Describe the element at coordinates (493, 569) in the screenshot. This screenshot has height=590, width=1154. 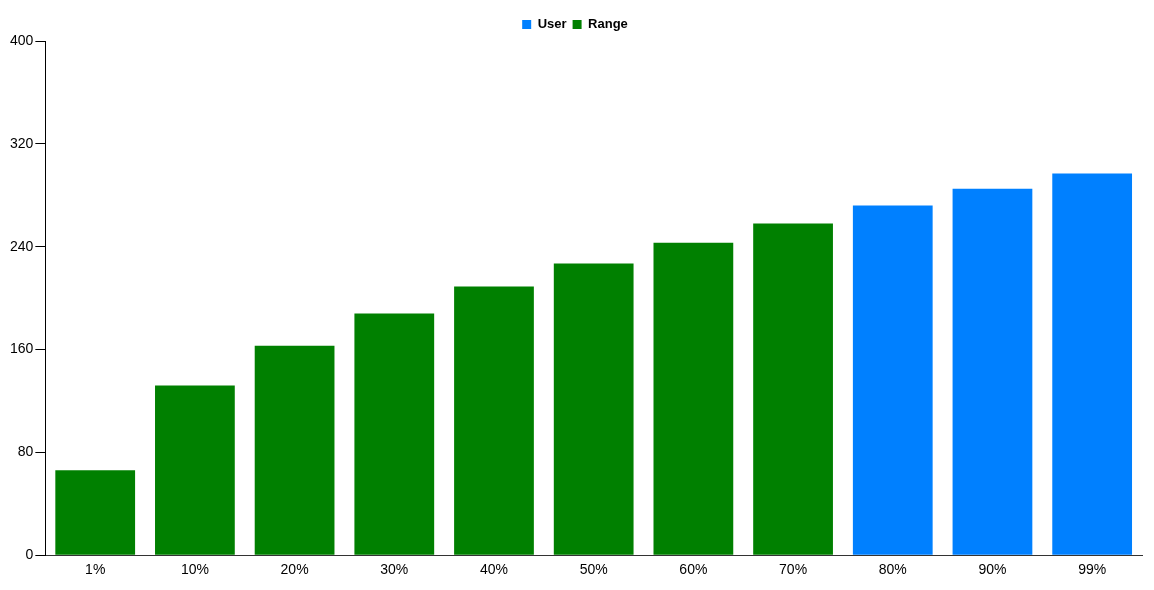
I see `x-tick-label: 40%` at that location.